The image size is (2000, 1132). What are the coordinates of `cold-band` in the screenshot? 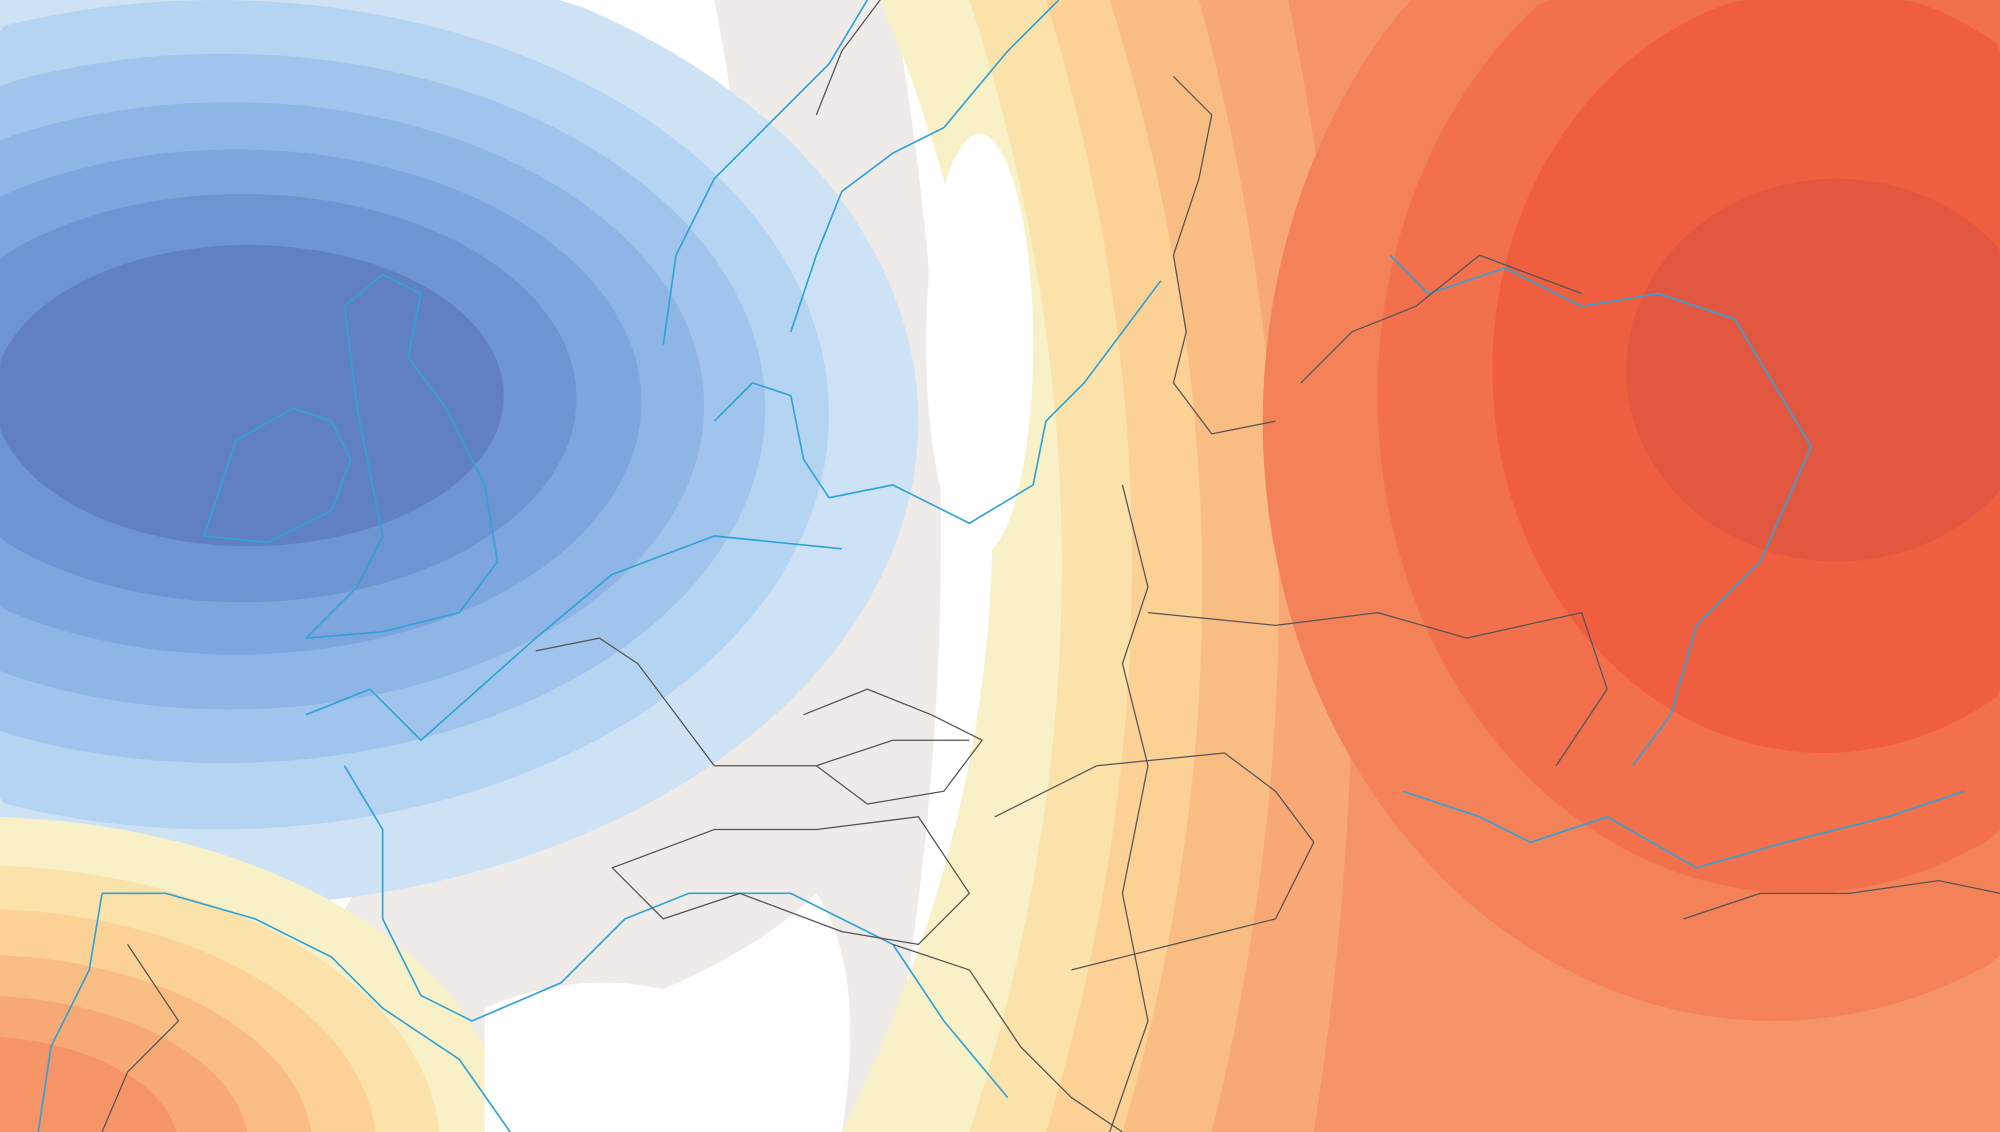 It's located at (252, 396).